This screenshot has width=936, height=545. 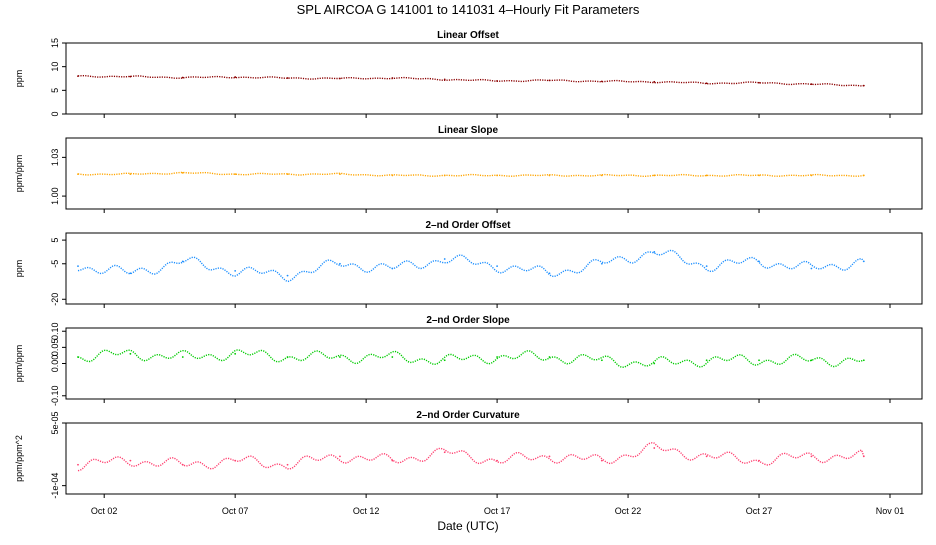 I want to click on y-tick-label: 0.00, so click(x=55, y=364).